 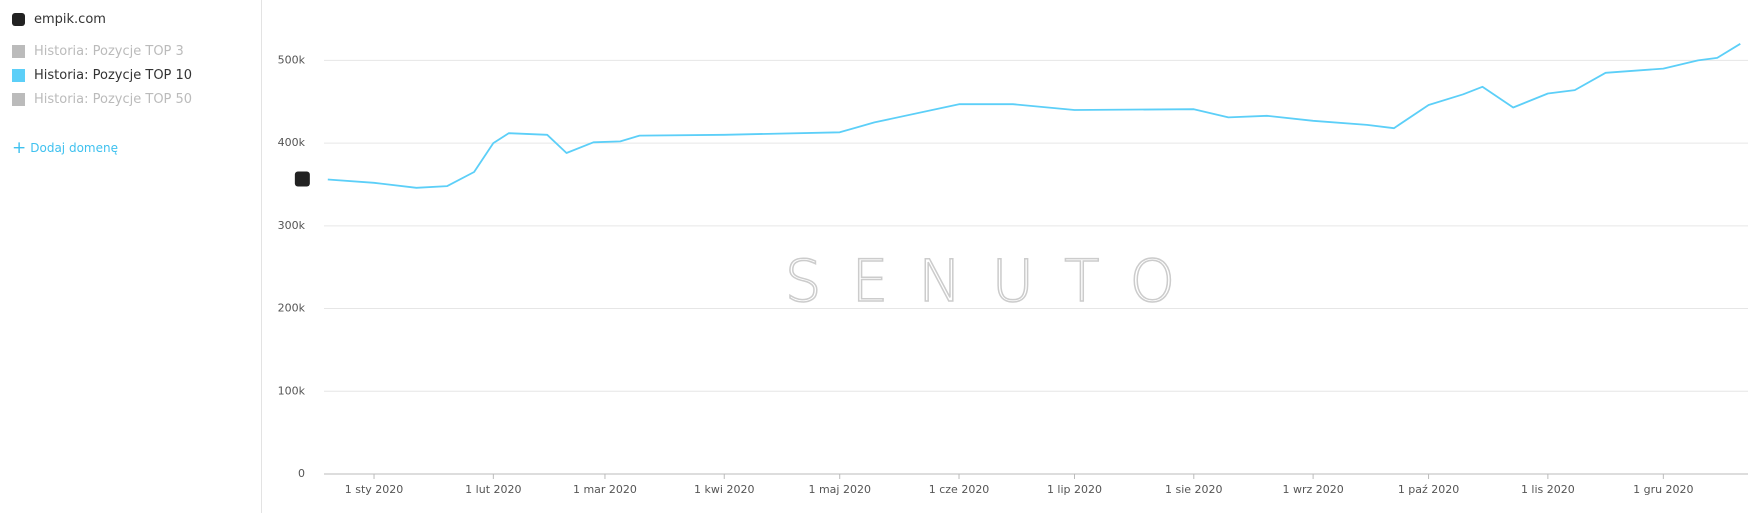 What do you see at coordinates (605, 489) in the screenshot?
I see `x-tick-label: 1 mar 2020` at bounding box center [605, 489].